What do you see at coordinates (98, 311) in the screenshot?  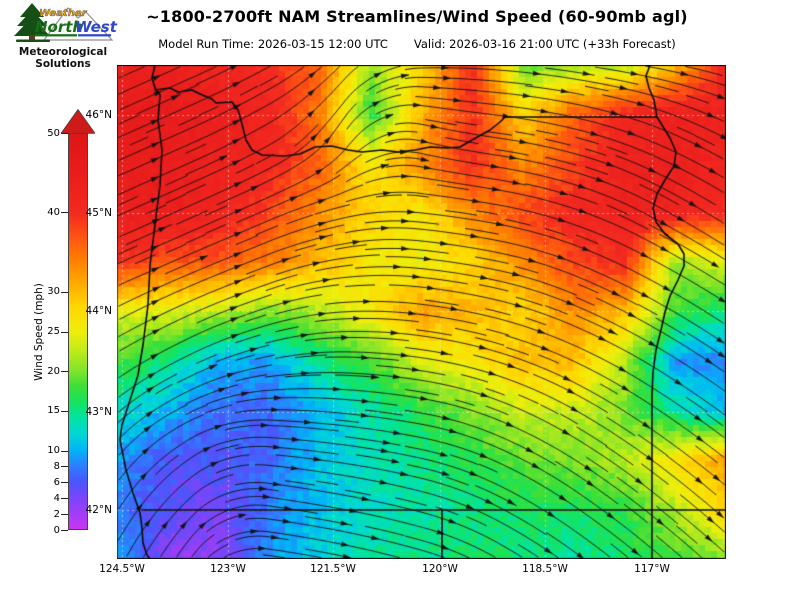 I see `lat-tick-label: 44°N` at bounding box center [98, 311].